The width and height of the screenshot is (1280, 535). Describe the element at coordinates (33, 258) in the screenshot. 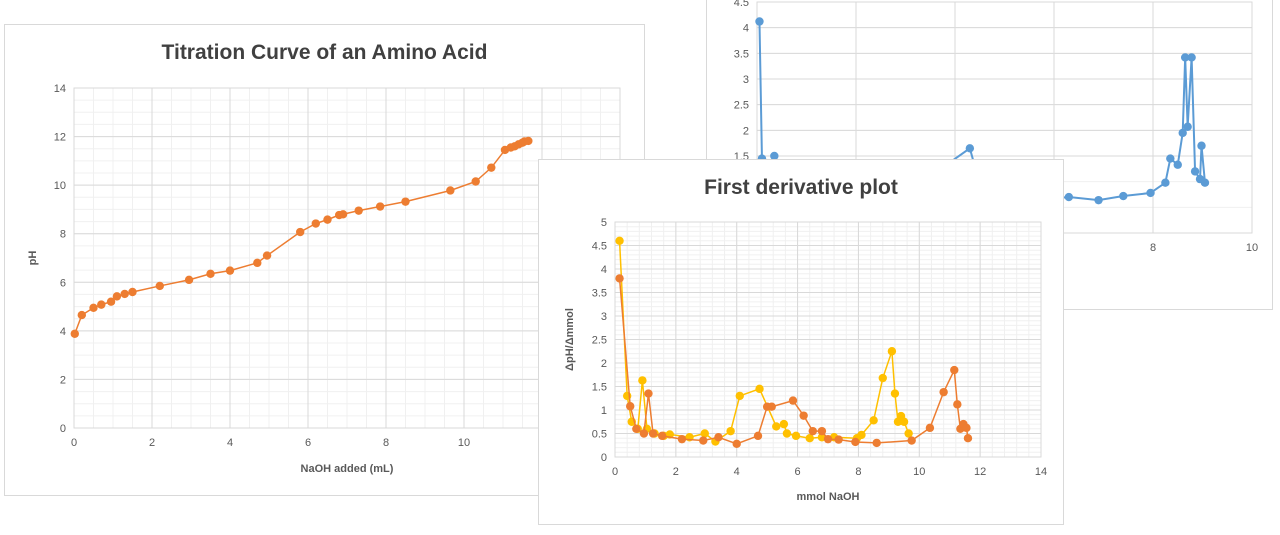

I see `y-axis-title: pH` at that location.